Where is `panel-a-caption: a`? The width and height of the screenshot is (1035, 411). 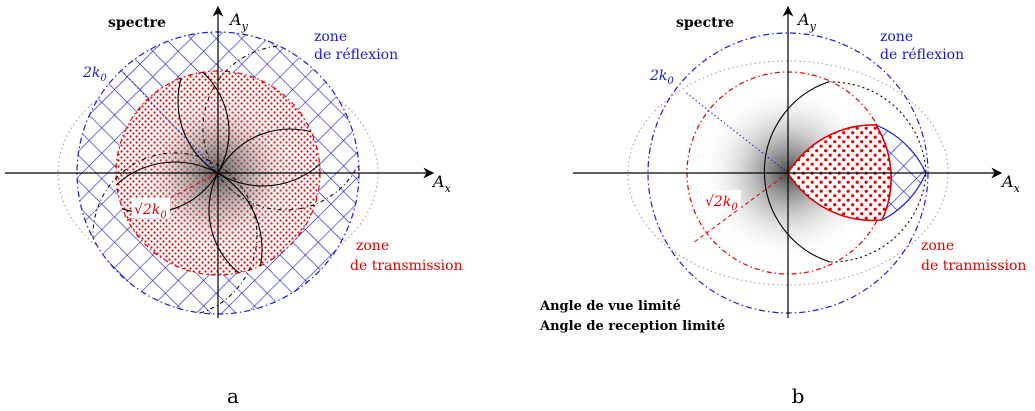
panel-a-caption: a is located at coordinates (233, 396).